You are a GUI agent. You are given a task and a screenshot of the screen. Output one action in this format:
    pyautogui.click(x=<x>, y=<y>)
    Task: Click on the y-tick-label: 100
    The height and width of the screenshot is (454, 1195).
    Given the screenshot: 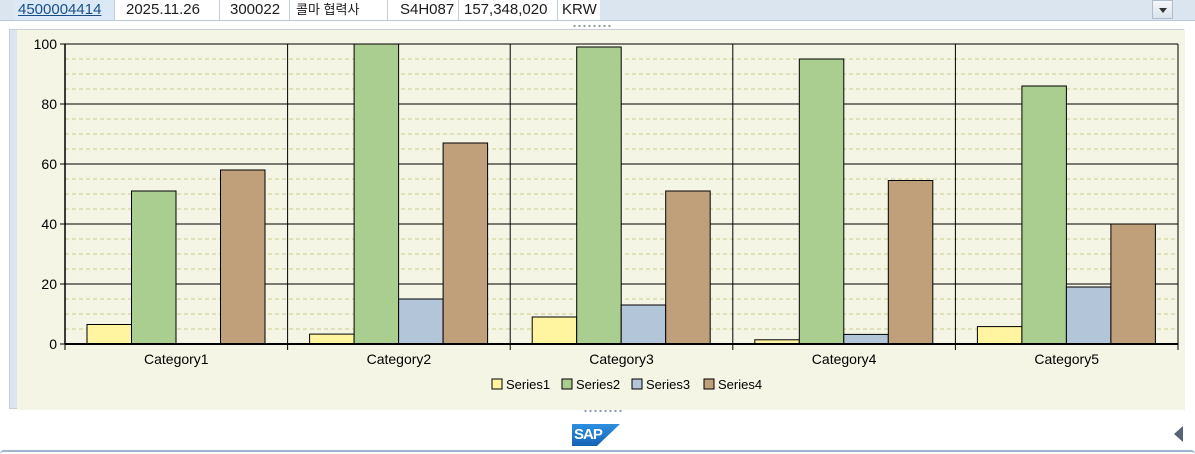 What is the action you would take?
    pyautogui.click(x=46, y=44)
    